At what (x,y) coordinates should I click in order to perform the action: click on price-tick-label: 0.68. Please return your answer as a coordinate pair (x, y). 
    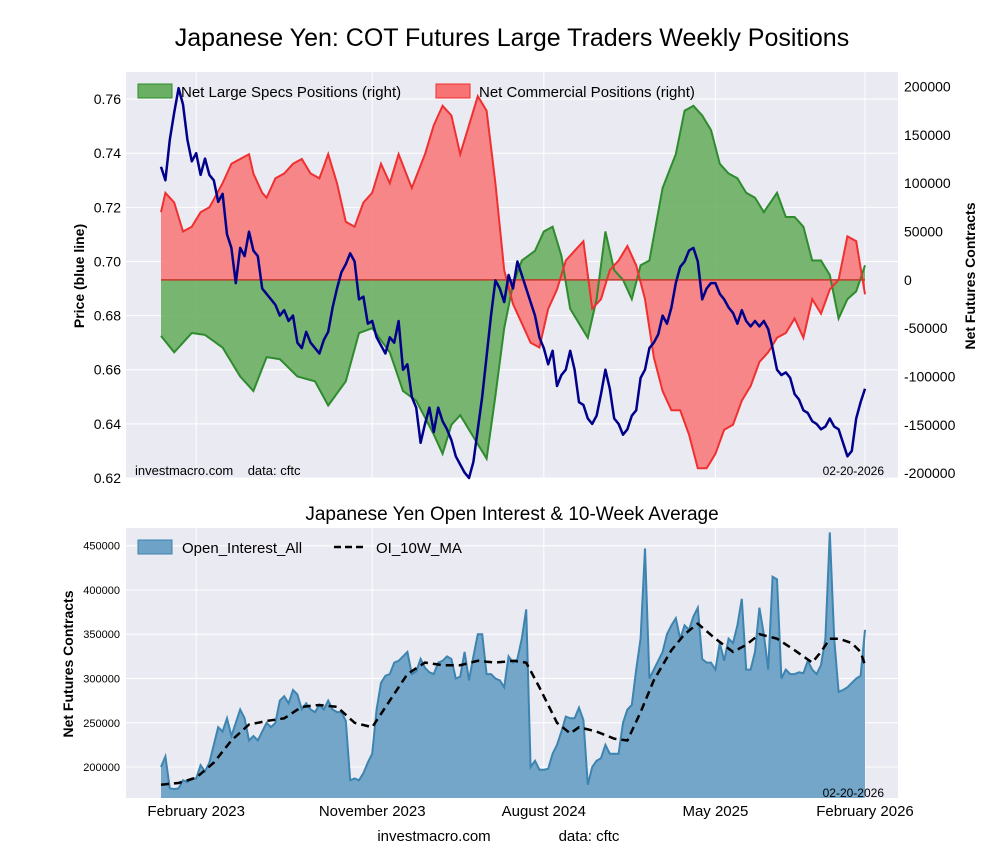
    Looking at the image, I should click on (107, 316).